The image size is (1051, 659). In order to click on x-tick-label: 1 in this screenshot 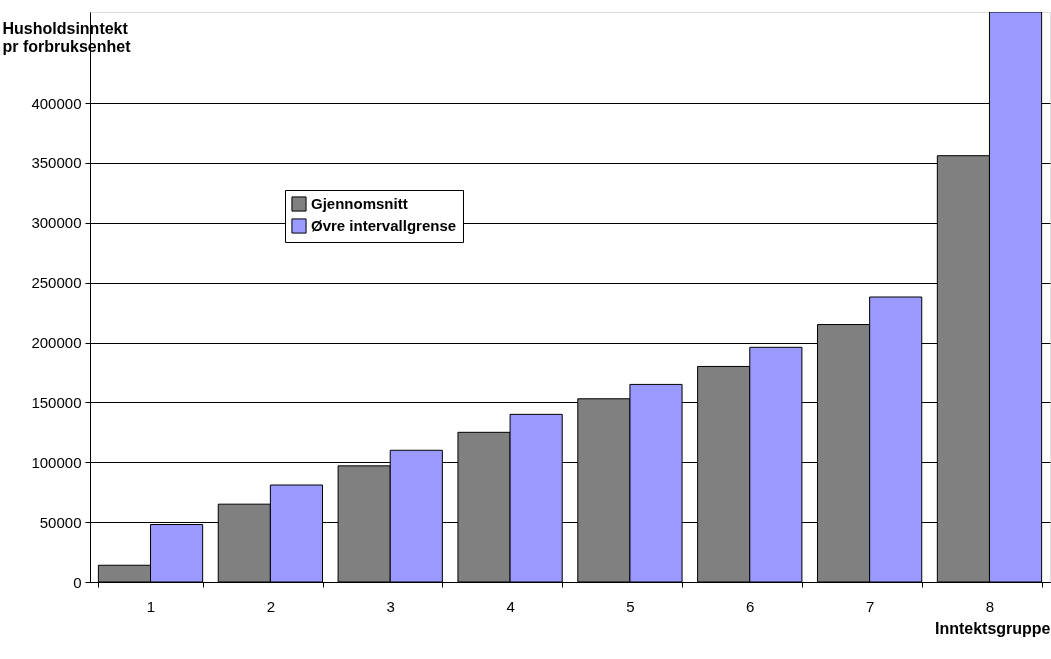, I will do `click(151, 606)`.